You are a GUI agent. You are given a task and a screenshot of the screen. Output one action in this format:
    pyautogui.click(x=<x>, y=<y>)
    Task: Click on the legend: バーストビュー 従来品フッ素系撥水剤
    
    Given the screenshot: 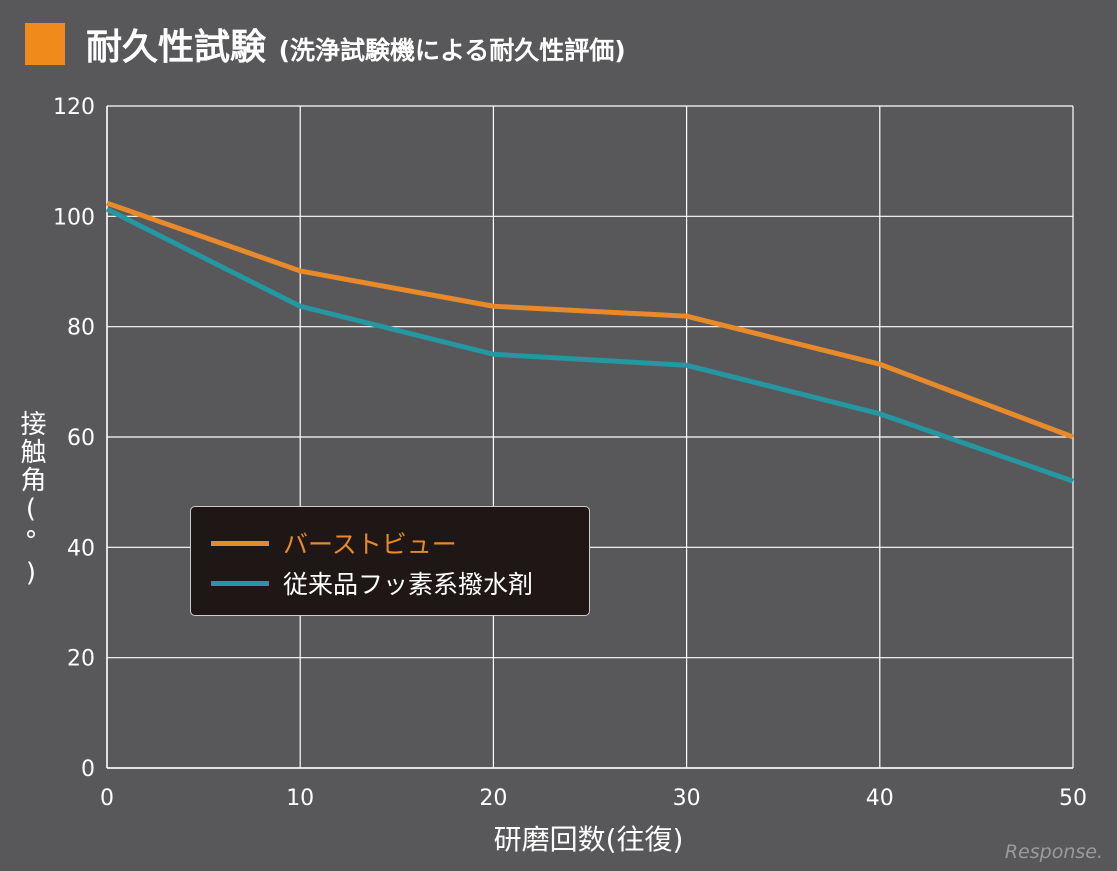 What is the action you would take?
    pyautogui.click(x=390, y=561)
    